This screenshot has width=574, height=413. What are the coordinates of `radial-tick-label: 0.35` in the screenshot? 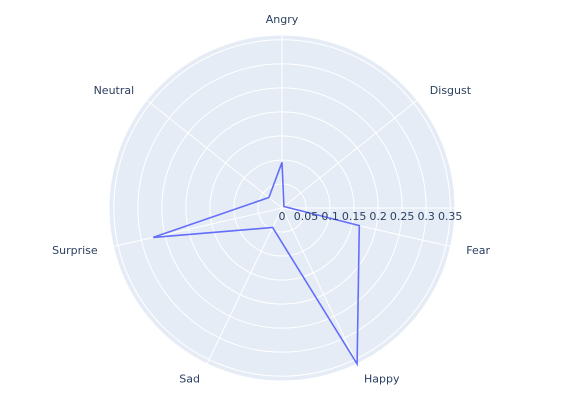 It's located at (450, 216).